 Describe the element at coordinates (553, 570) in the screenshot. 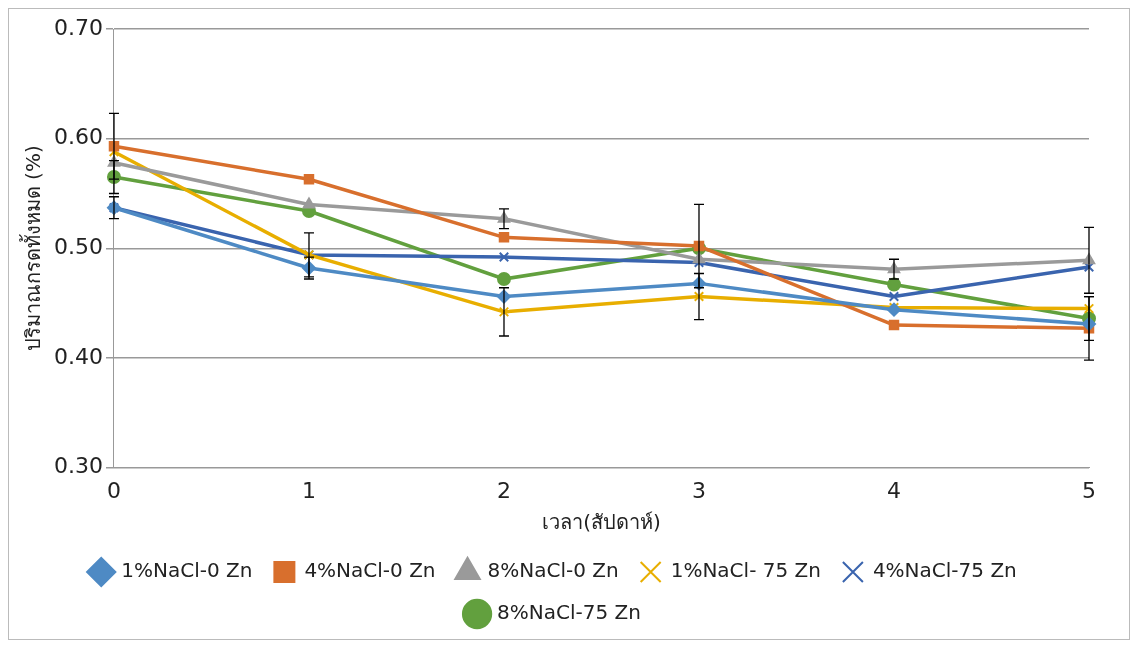

I see `legend-label: 8%NaCl-0 Zn` at that location.